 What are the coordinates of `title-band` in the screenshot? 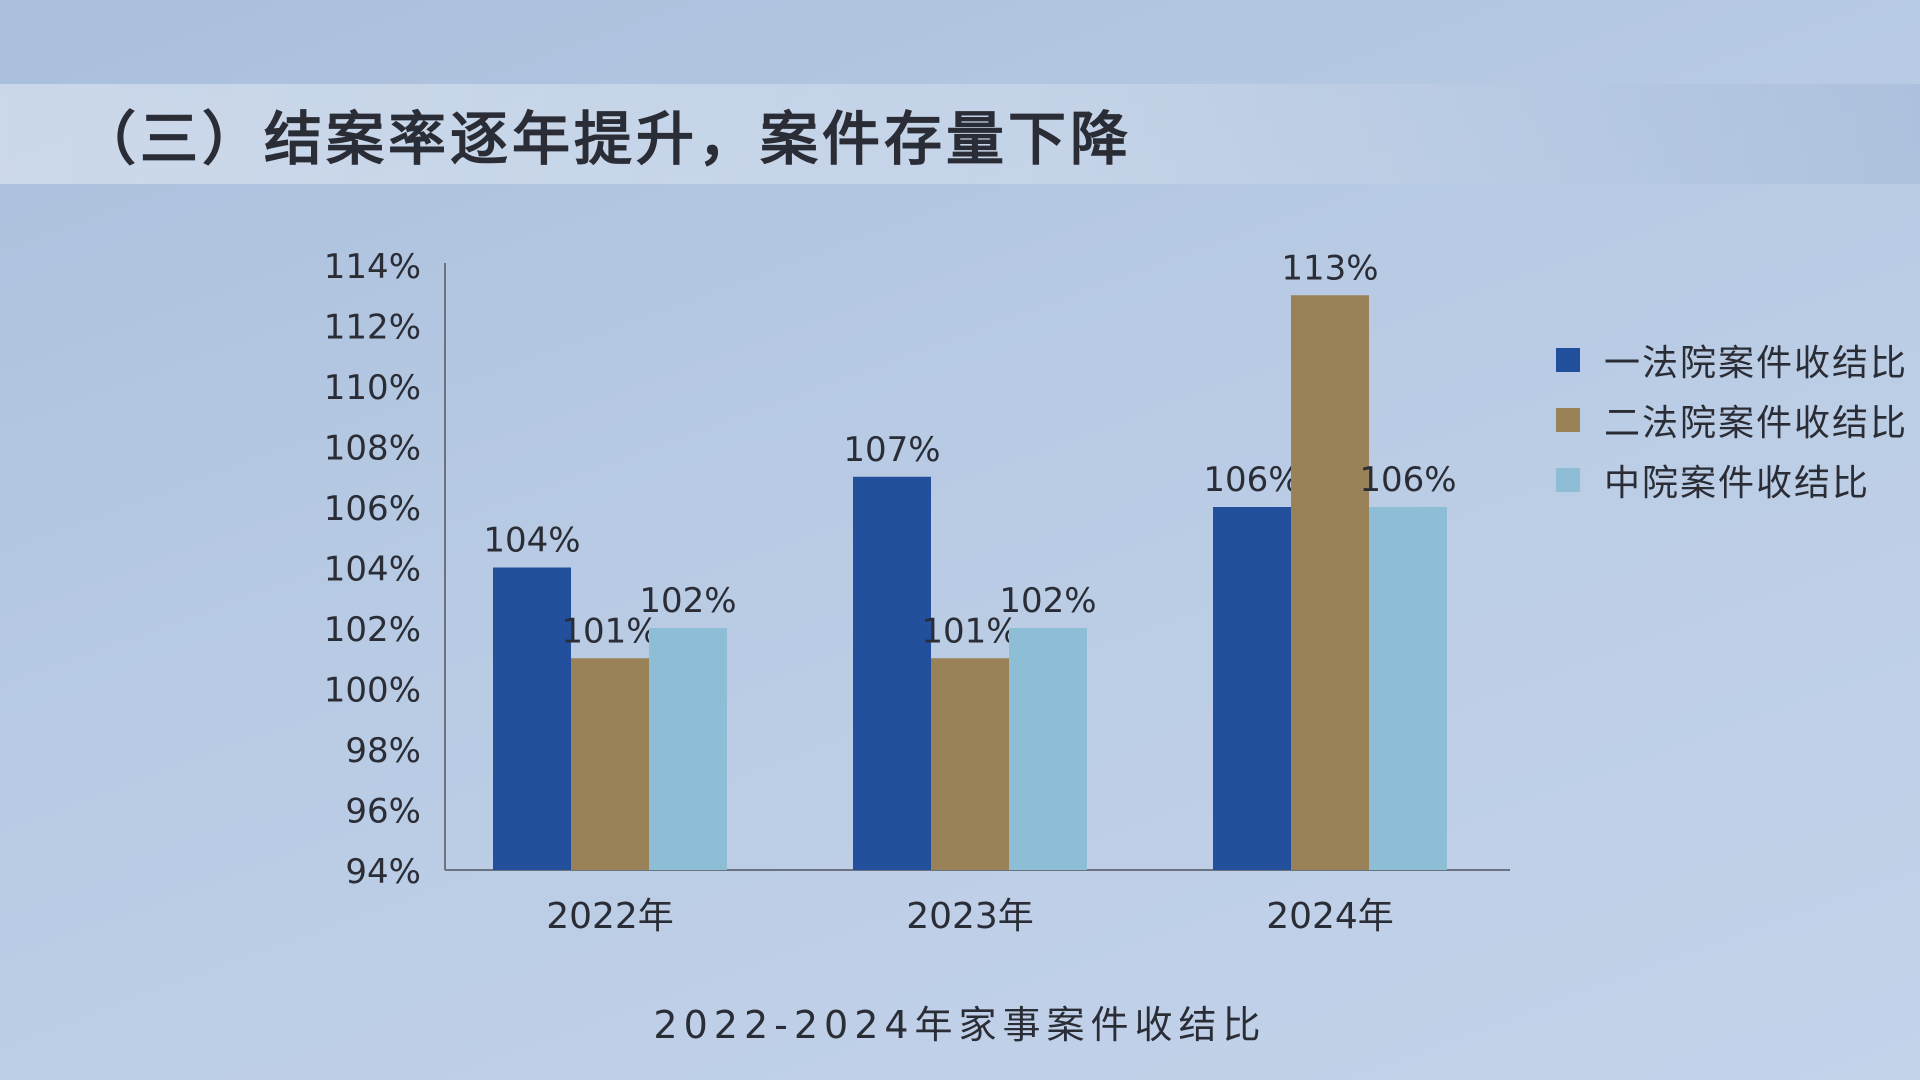 It's located at (960, 134).